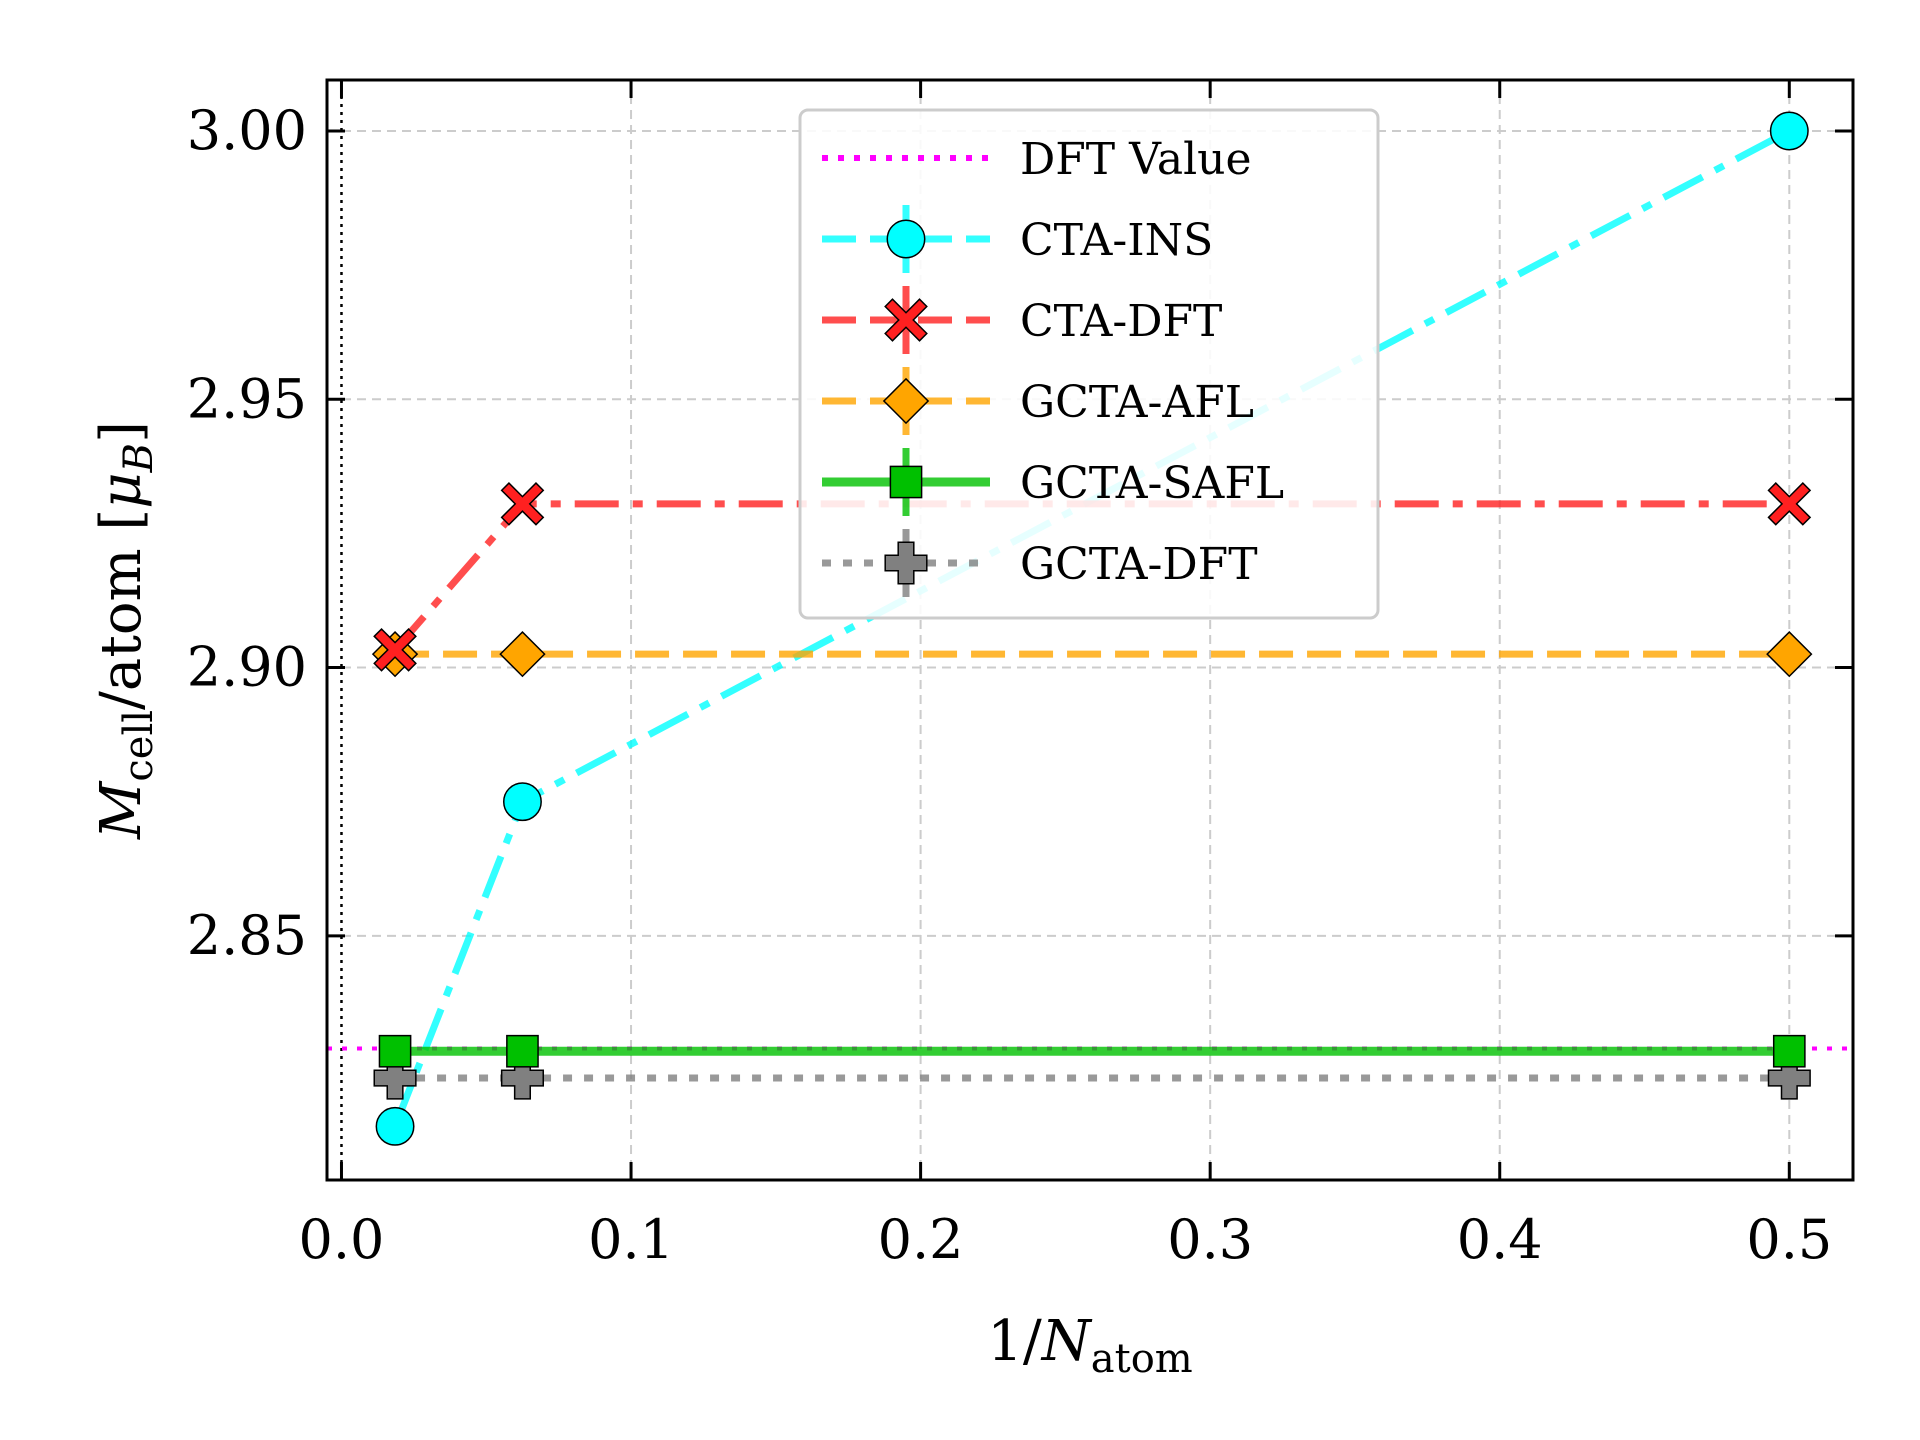 This screenshot has height=1440, width=1920. I want to click on x-tick-label: 0.0, so click(342, 1239).